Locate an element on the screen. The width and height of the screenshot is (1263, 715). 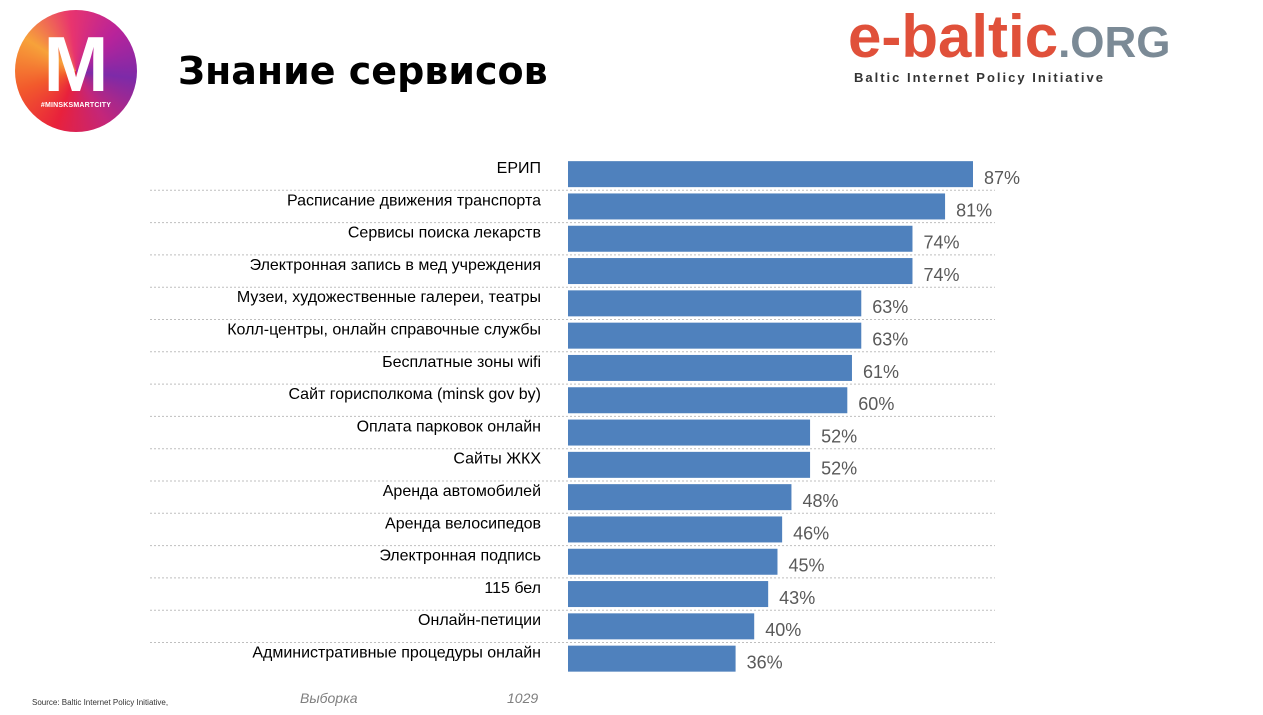
category-label: Электронная подпись is located at coordinates (460, 556).